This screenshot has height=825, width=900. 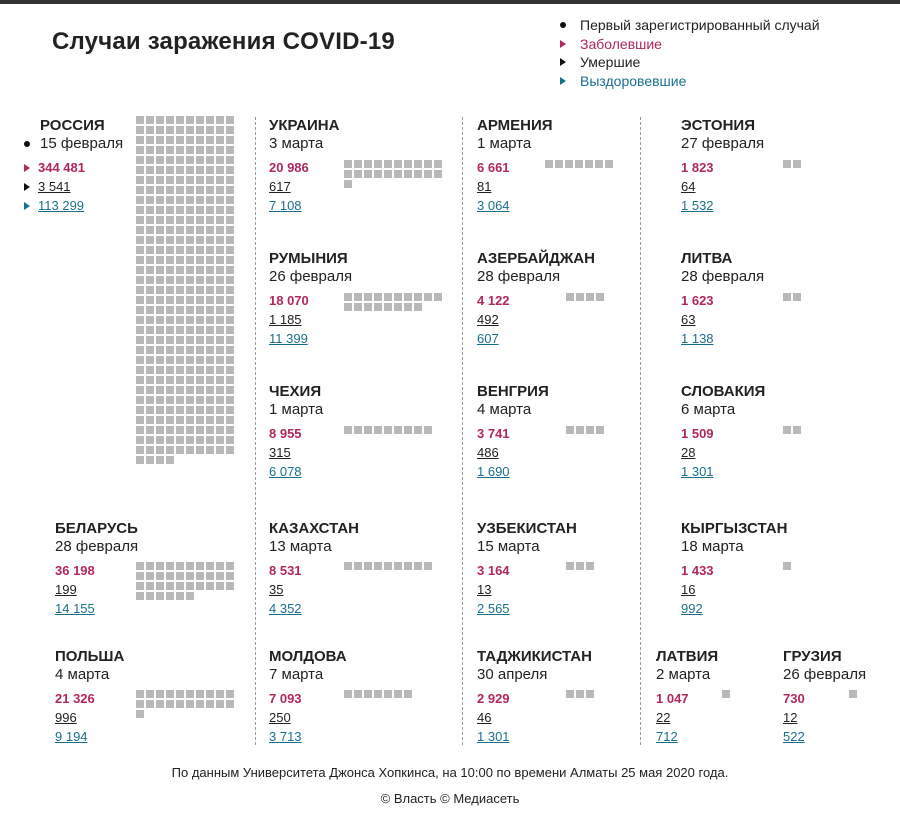 I want to click on deaths-row: 315, so click(x=296, y=452).